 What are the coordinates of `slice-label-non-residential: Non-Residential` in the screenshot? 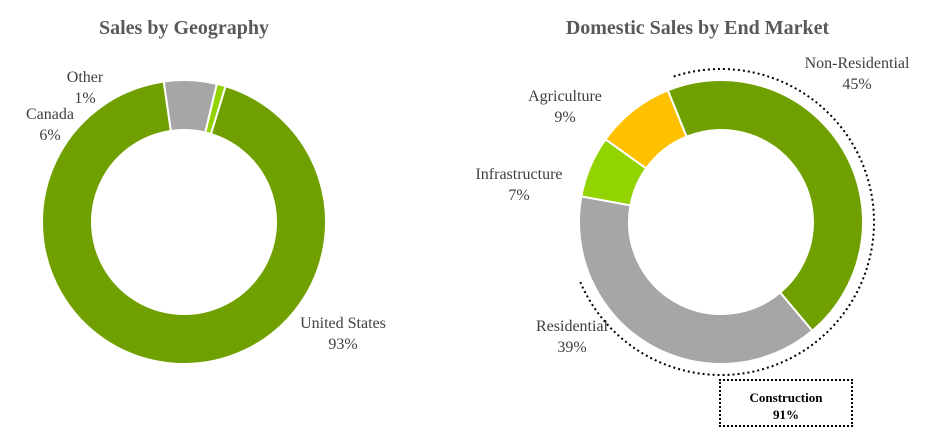 It's located at (857, 63).